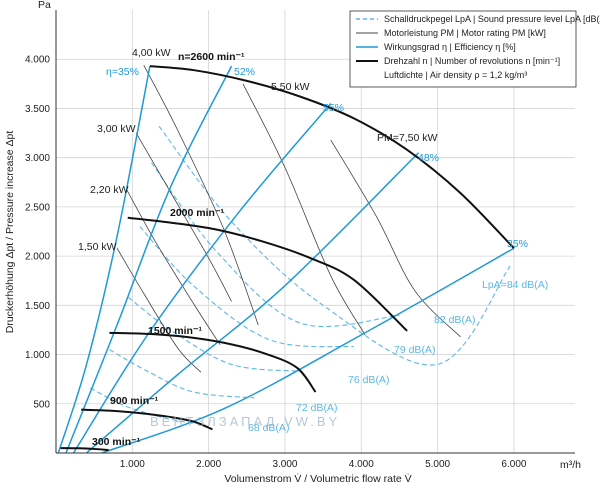 The width and height of the screenshot is (600, 489). Describe the element at coordinates (116, 442) in the screenshot. I see `speed-label-300: 300 min⁻¹` at that location.